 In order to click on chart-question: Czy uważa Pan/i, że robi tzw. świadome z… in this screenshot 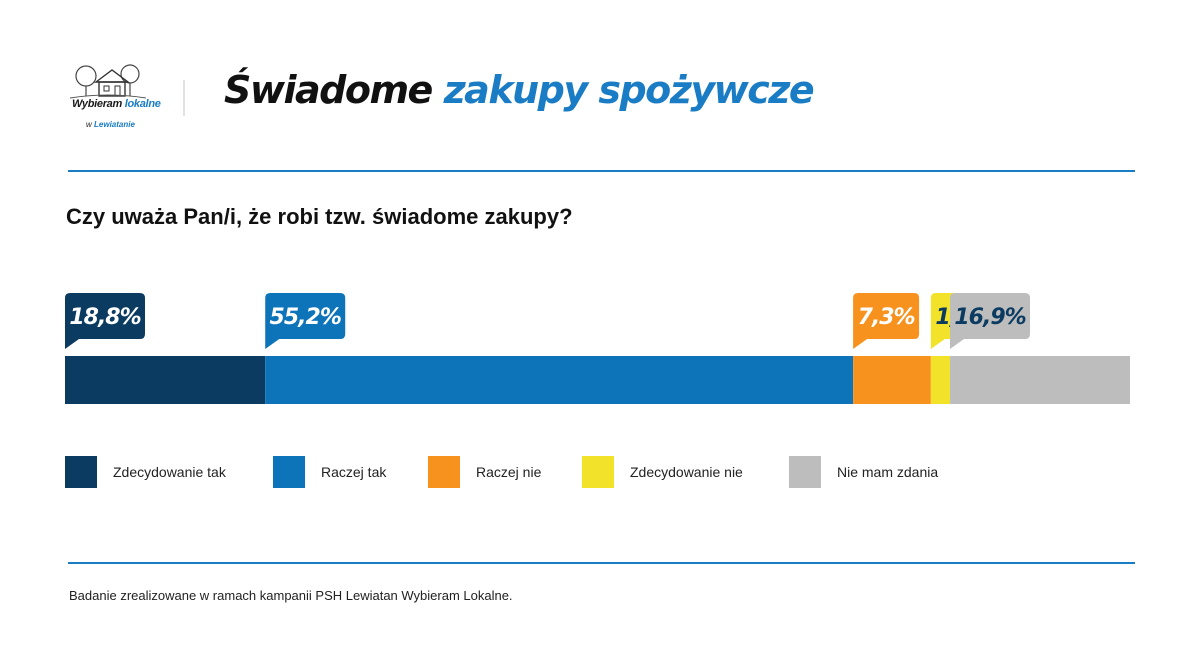, I will do `click(319, 216)`.